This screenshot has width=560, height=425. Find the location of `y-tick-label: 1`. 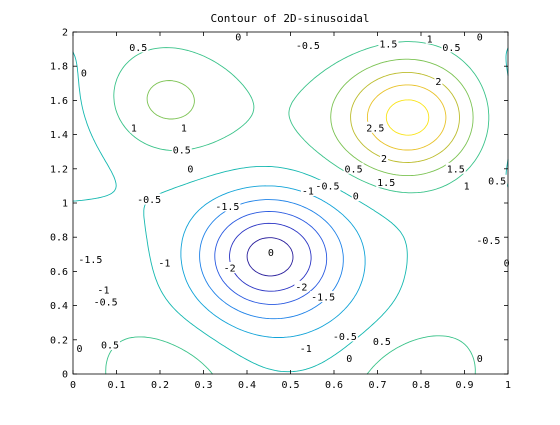

y-tick-label: 1 is located at coordinates (65, 204).